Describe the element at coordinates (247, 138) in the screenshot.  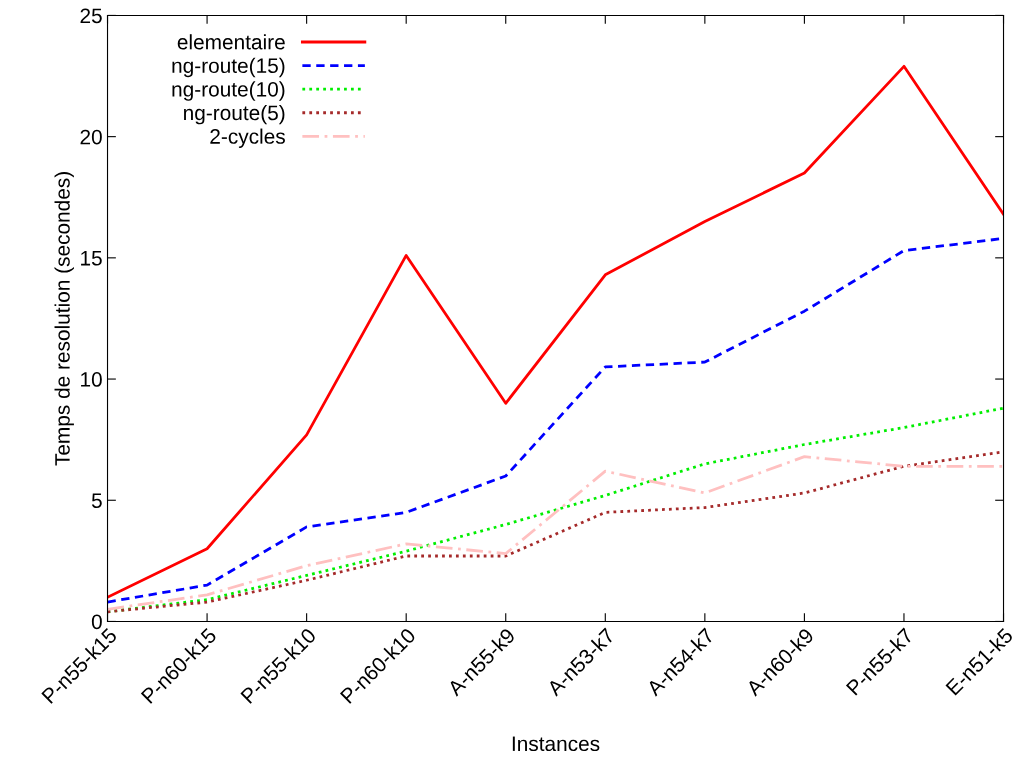
I see `legend-label: 2-cycles` at that location.